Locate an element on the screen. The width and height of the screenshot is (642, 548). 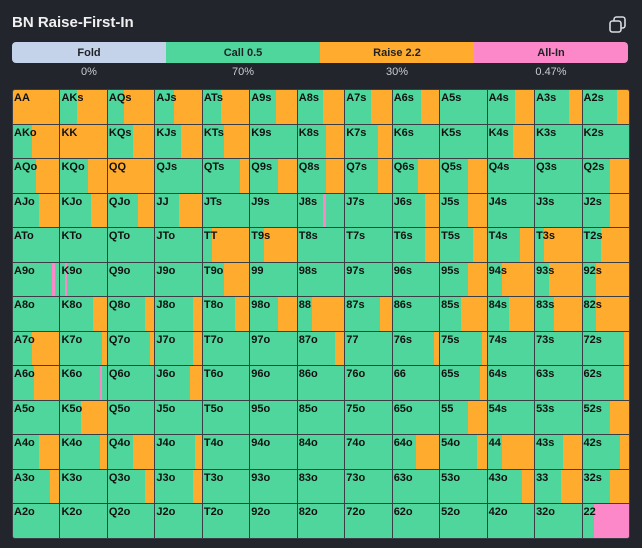
hand-cell-JJ: JJ is located at coordinates (178, 210).